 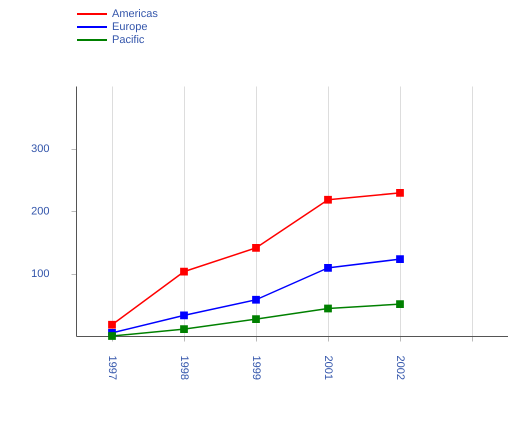 I want to click on x-tick-label: 1997, so click(x=112, y=368).